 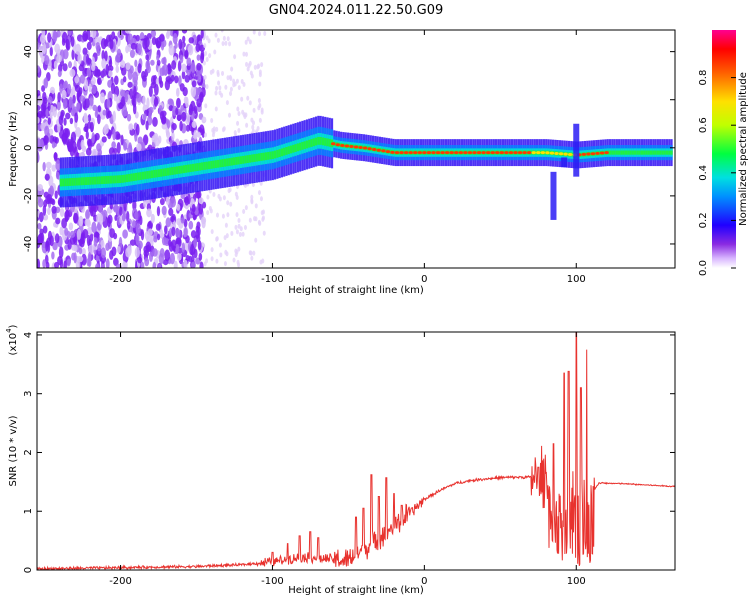 What do you see at coordinates (13, 149) in the screenshot?
I see `spectrogram-y-axis-label: Frequency (Hz)` at bounding box center [13, 149].